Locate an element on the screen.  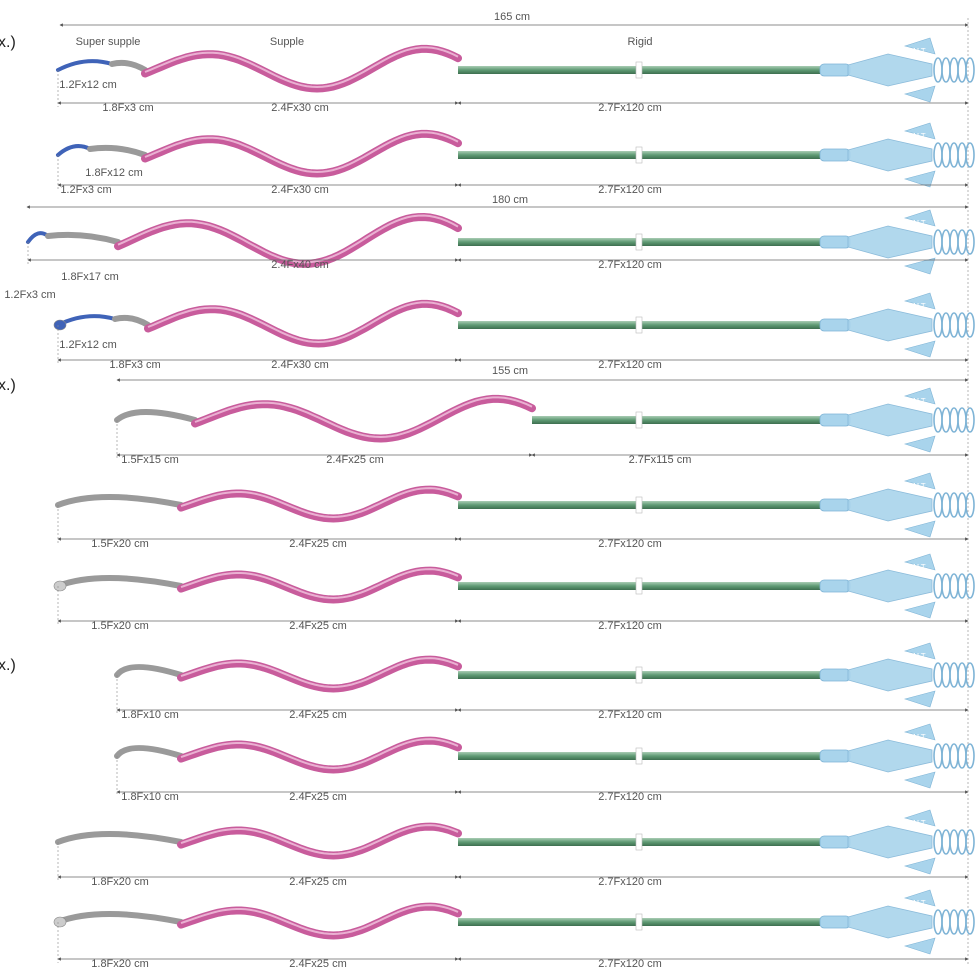
zone-rigid-label: Rigid is located at coordinates (639, 42).